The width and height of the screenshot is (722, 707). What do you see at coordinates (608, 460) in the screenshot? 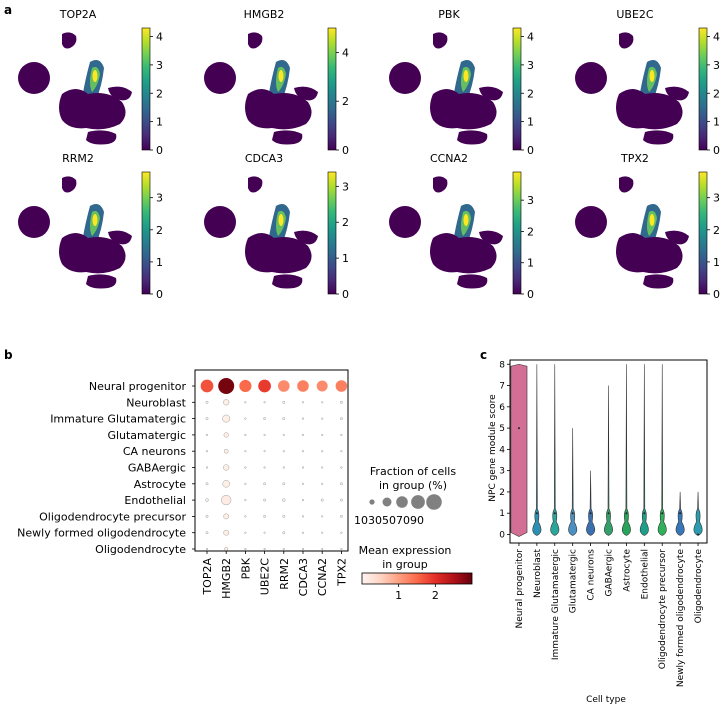
I see `violin-gabaergic` at bounding box center [608, 460].